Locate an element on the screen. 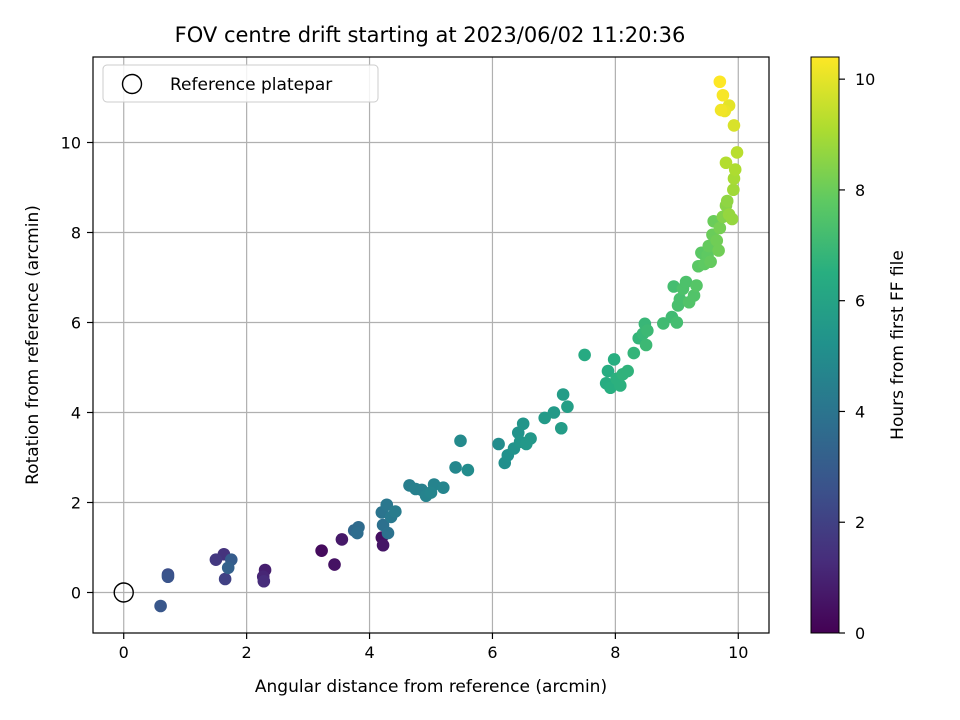 This screenshot has width=960, height=720. y-tick-label: 0 is located at coordinates (76, 593).